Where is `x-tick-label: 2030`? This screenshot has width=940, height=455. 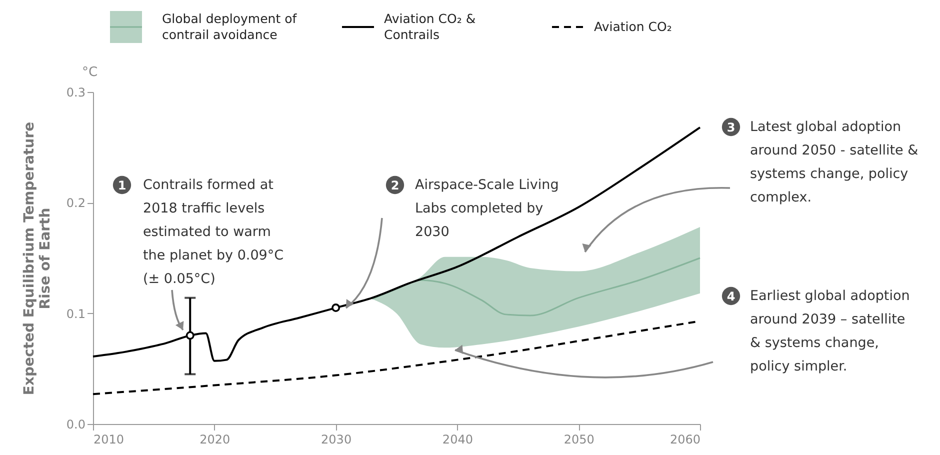 x-tick-label: 2030 is located at coordinates (336, 439).